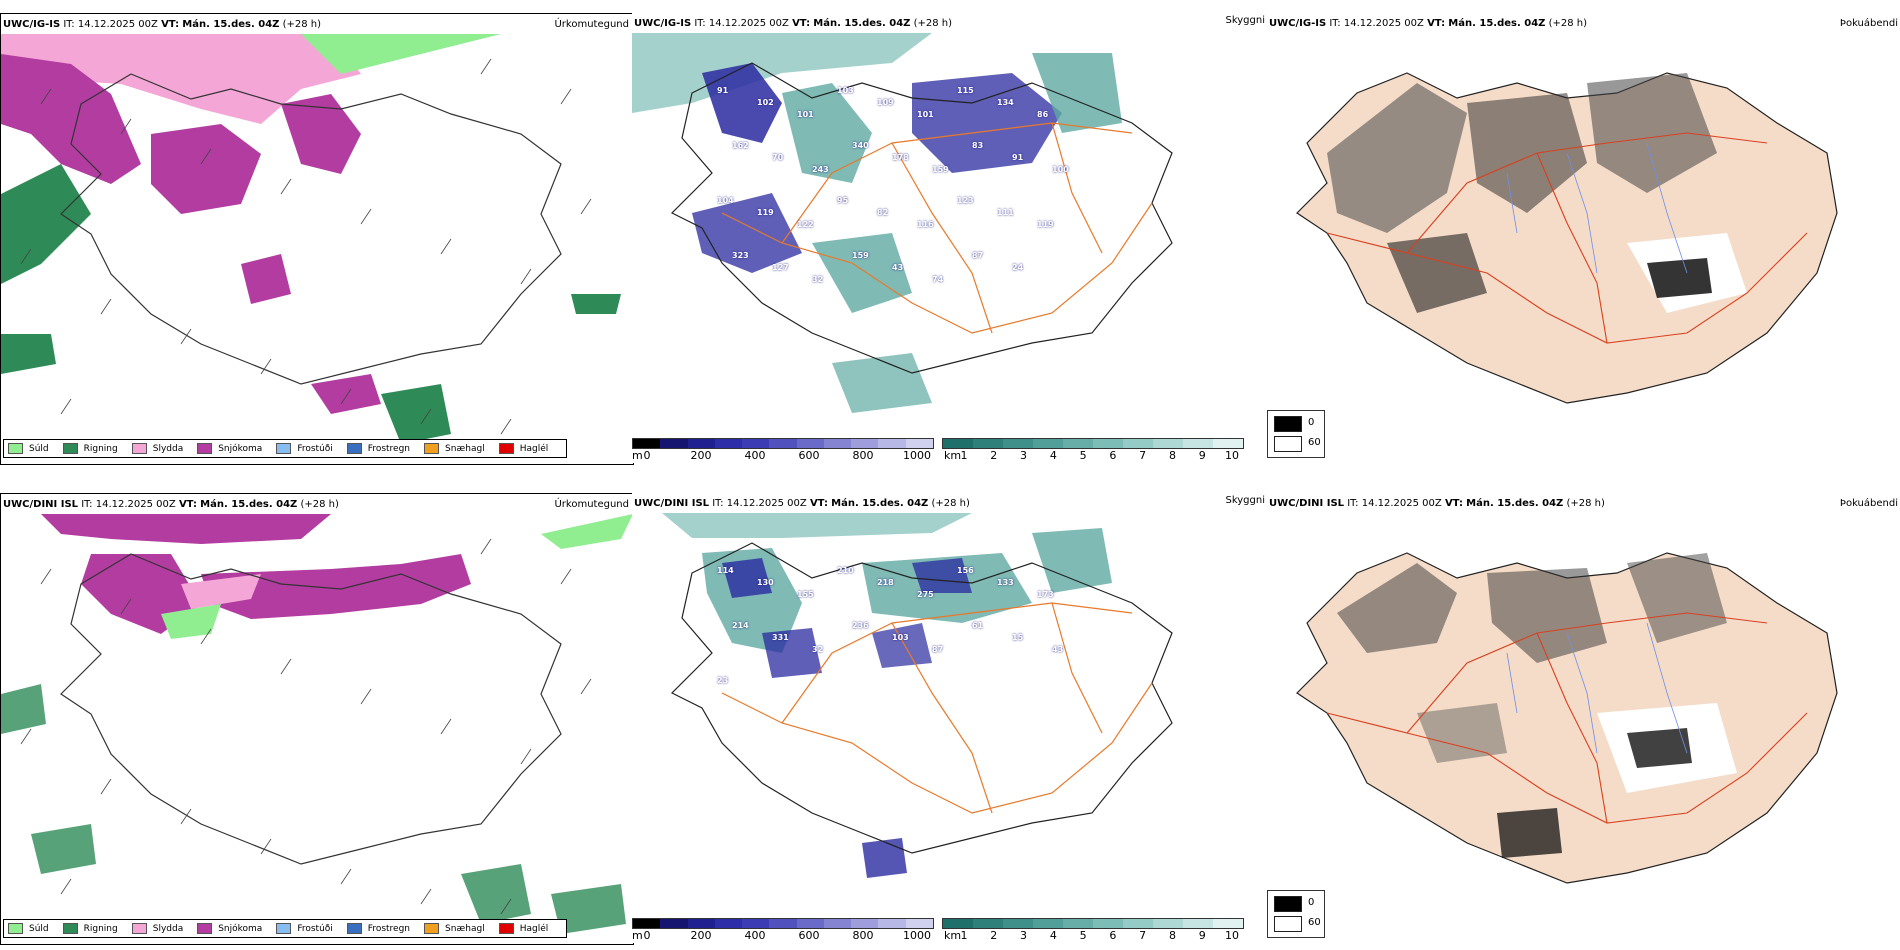  I want to click on cloud-base-label: 159, so click(940, 169).